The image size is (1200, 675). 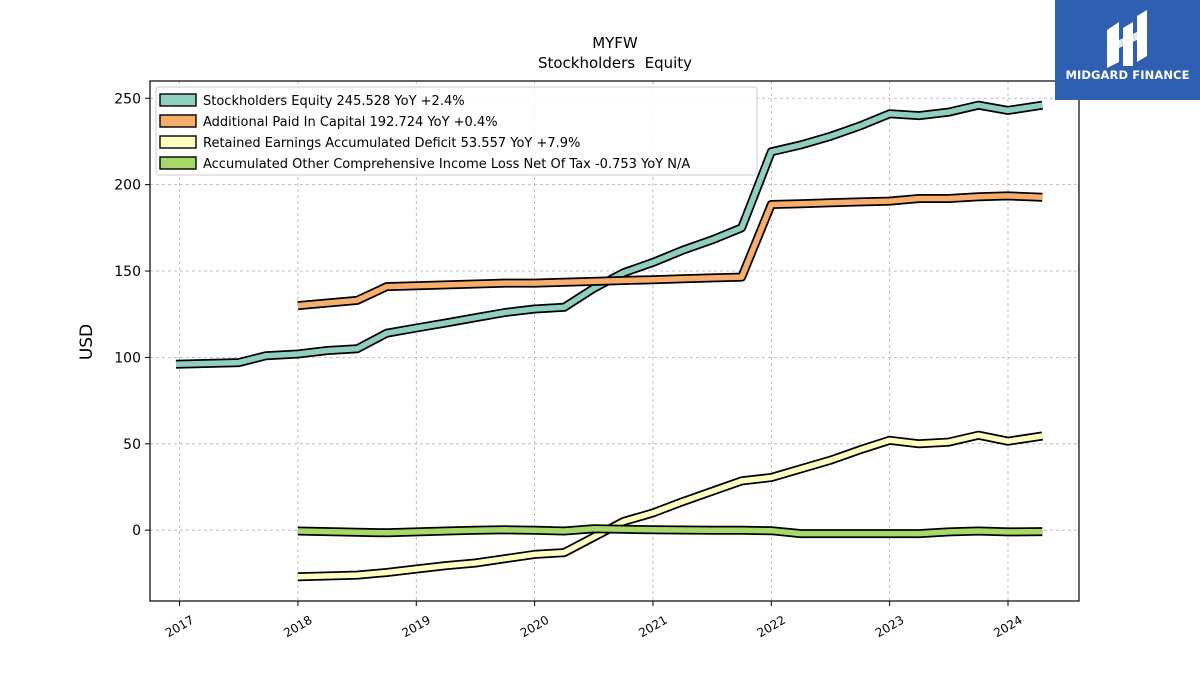 I want to click on legend-box, so click(x=456, y=131).